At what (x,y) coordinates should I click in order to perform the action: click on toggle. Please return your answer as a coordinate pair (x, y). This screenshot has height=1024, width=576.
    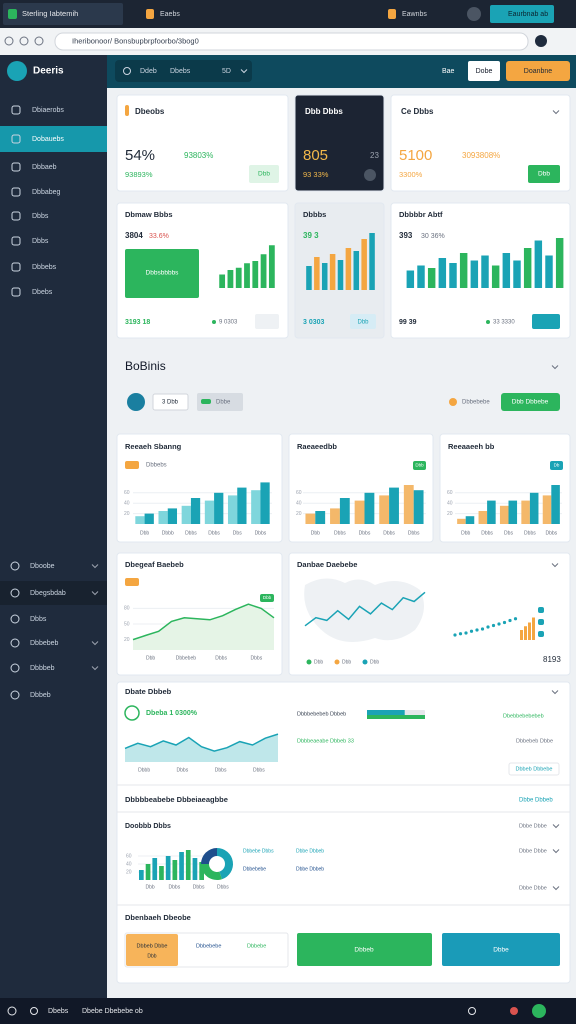
    Looking at the image, I should click on (267, 321).